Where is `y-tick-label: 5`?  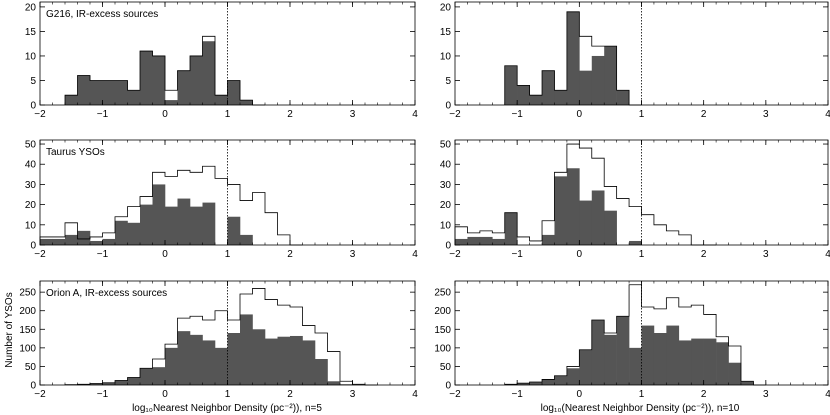
y-tick-label: 5 is located at coordinates (448, 81).